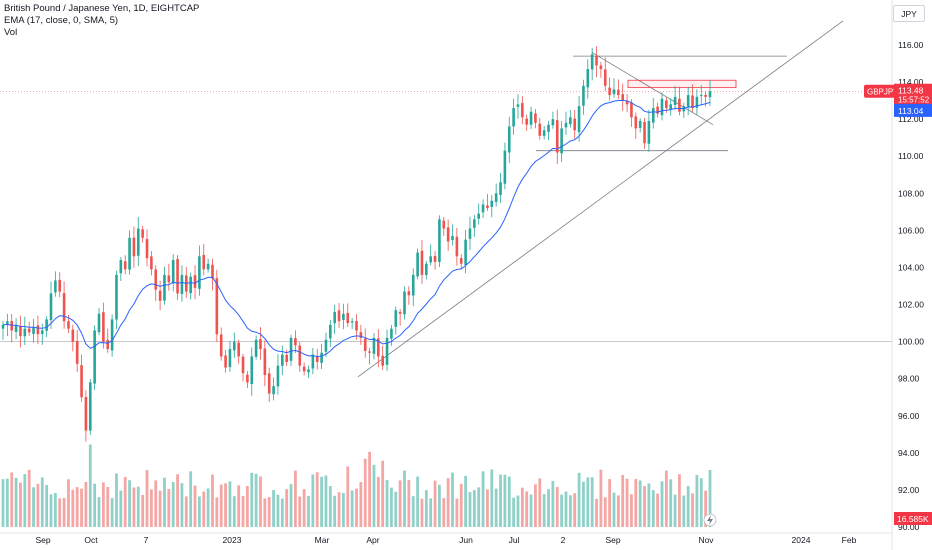 The image size is (932, 550). I want to click on legend-indicator: EMA (17, close, 0, SMA, 5), so click(61, 20).